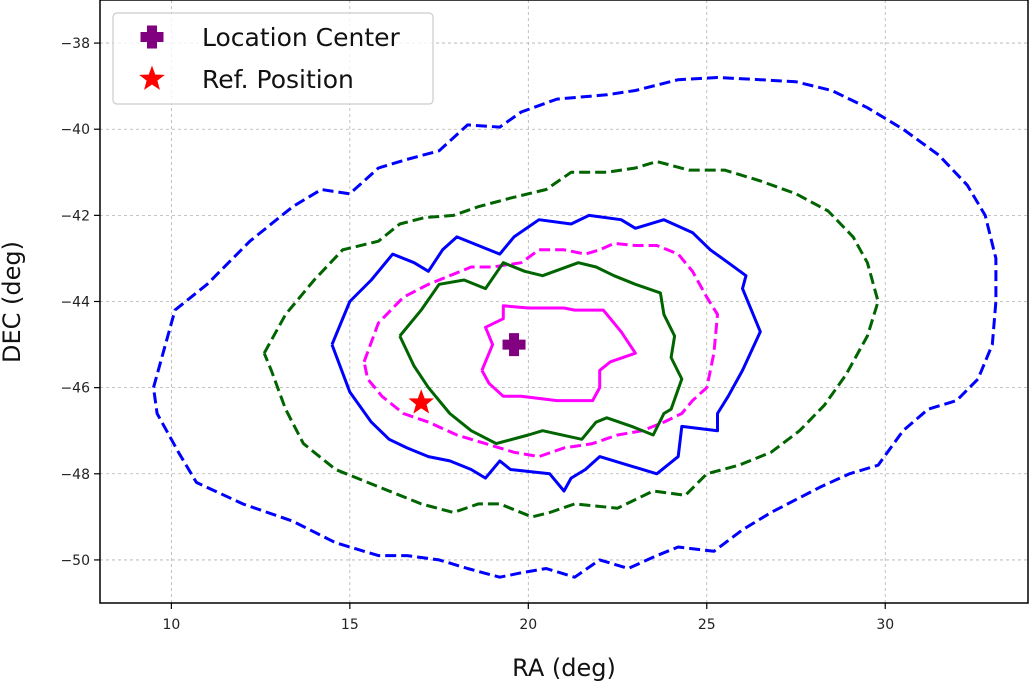  Describe the element at coordinates (467, 373) in the screenshot. I see `points-layer` at that location.